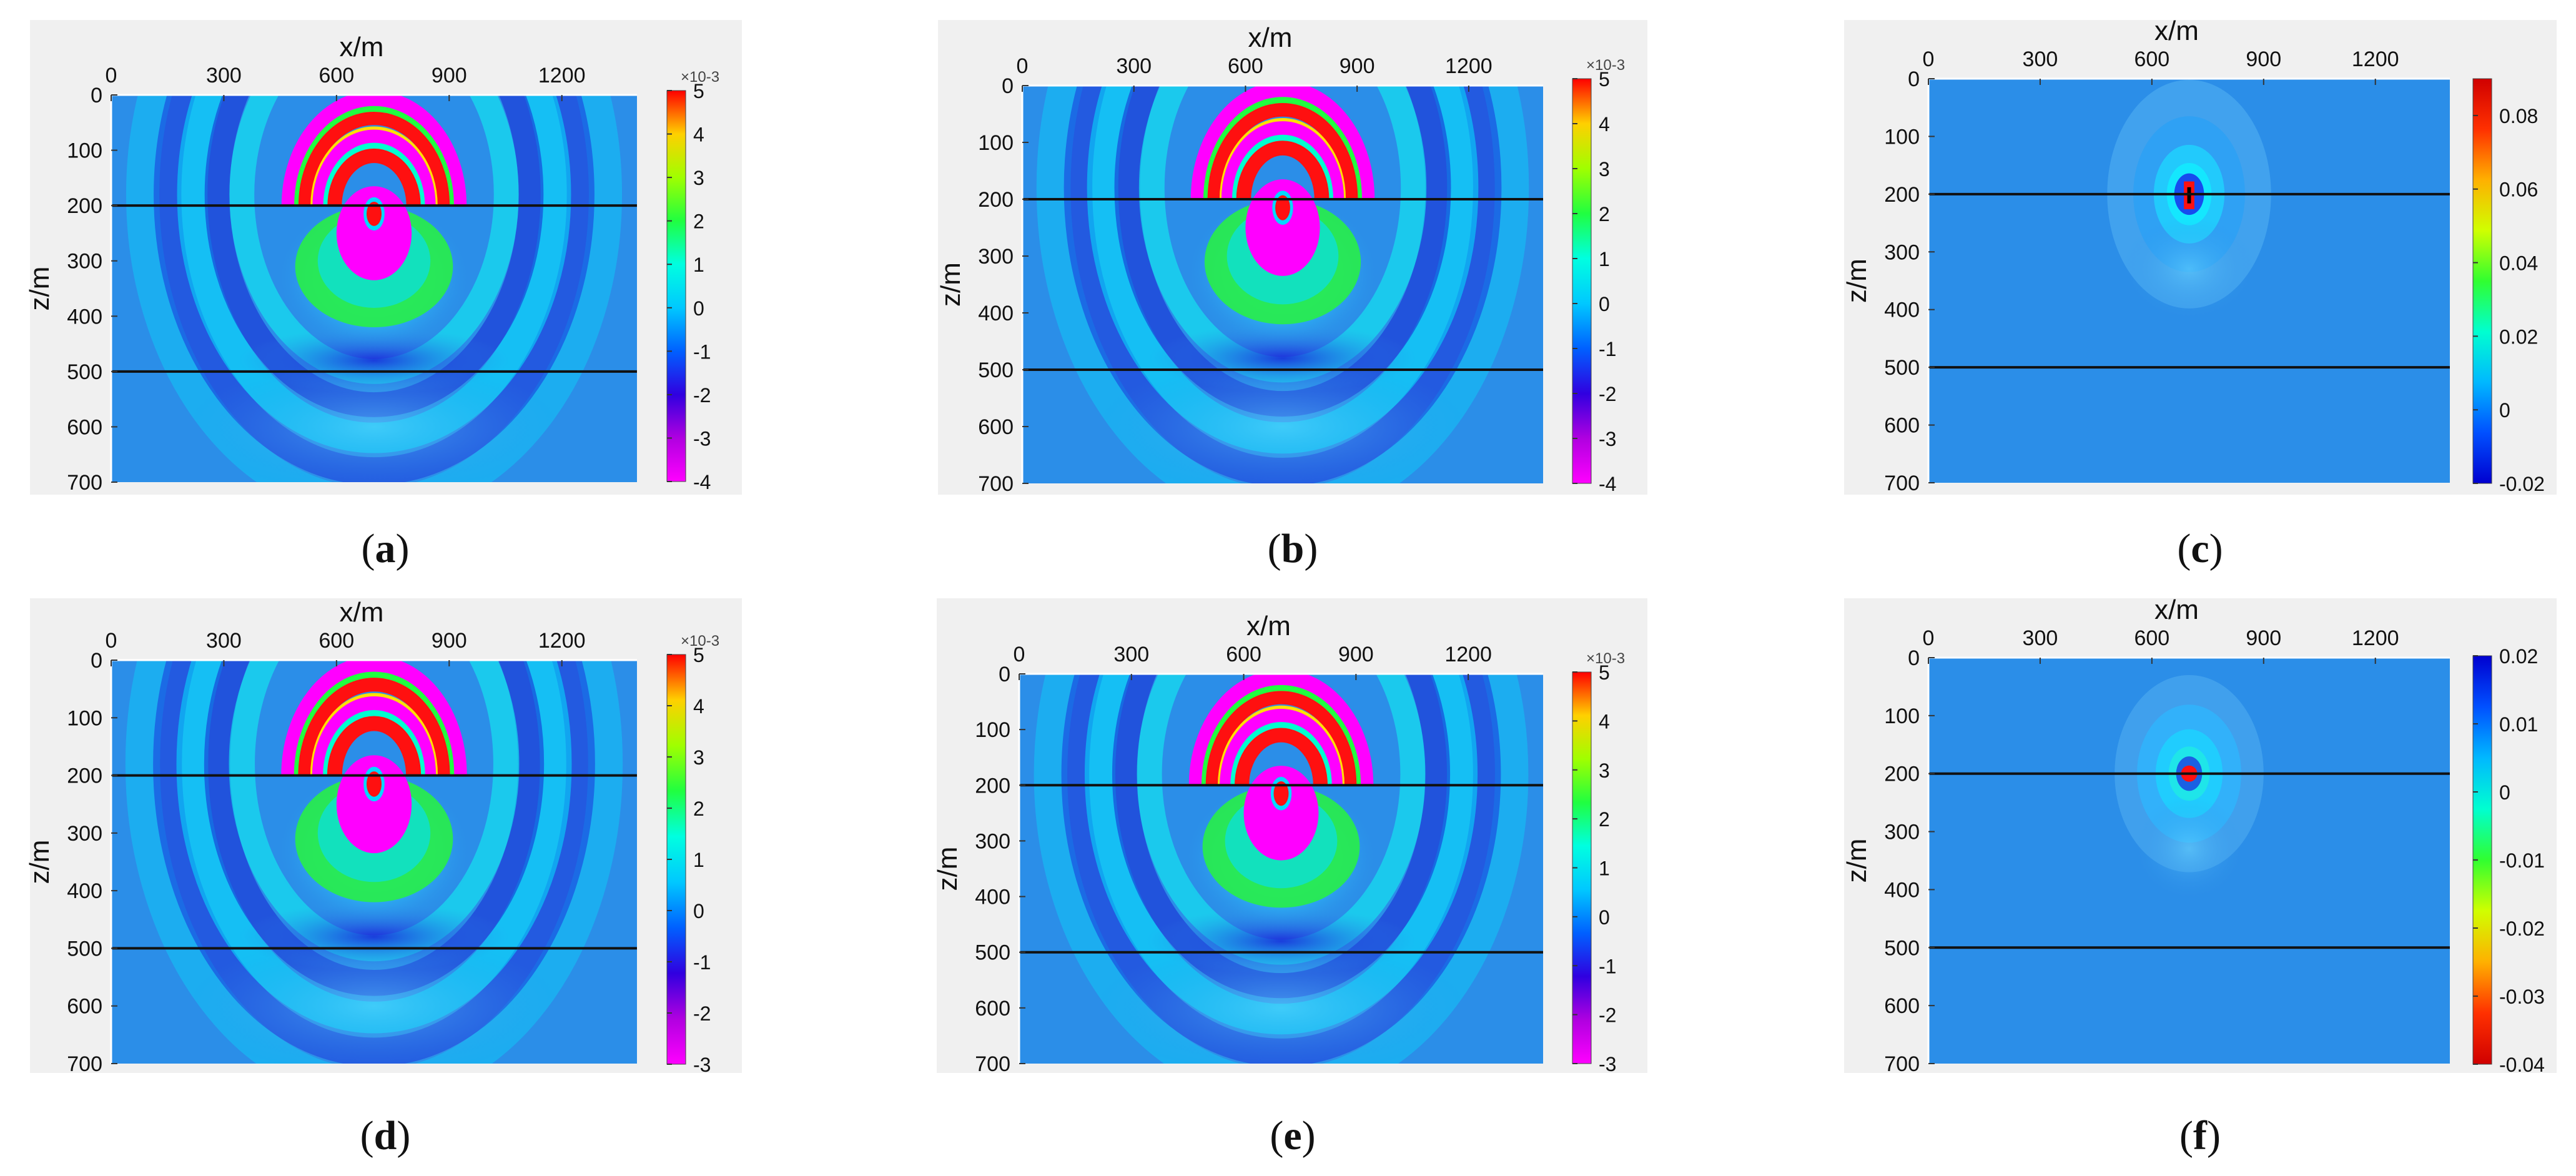  I want to click on panel-label-letter: b, so click(1293, 548).